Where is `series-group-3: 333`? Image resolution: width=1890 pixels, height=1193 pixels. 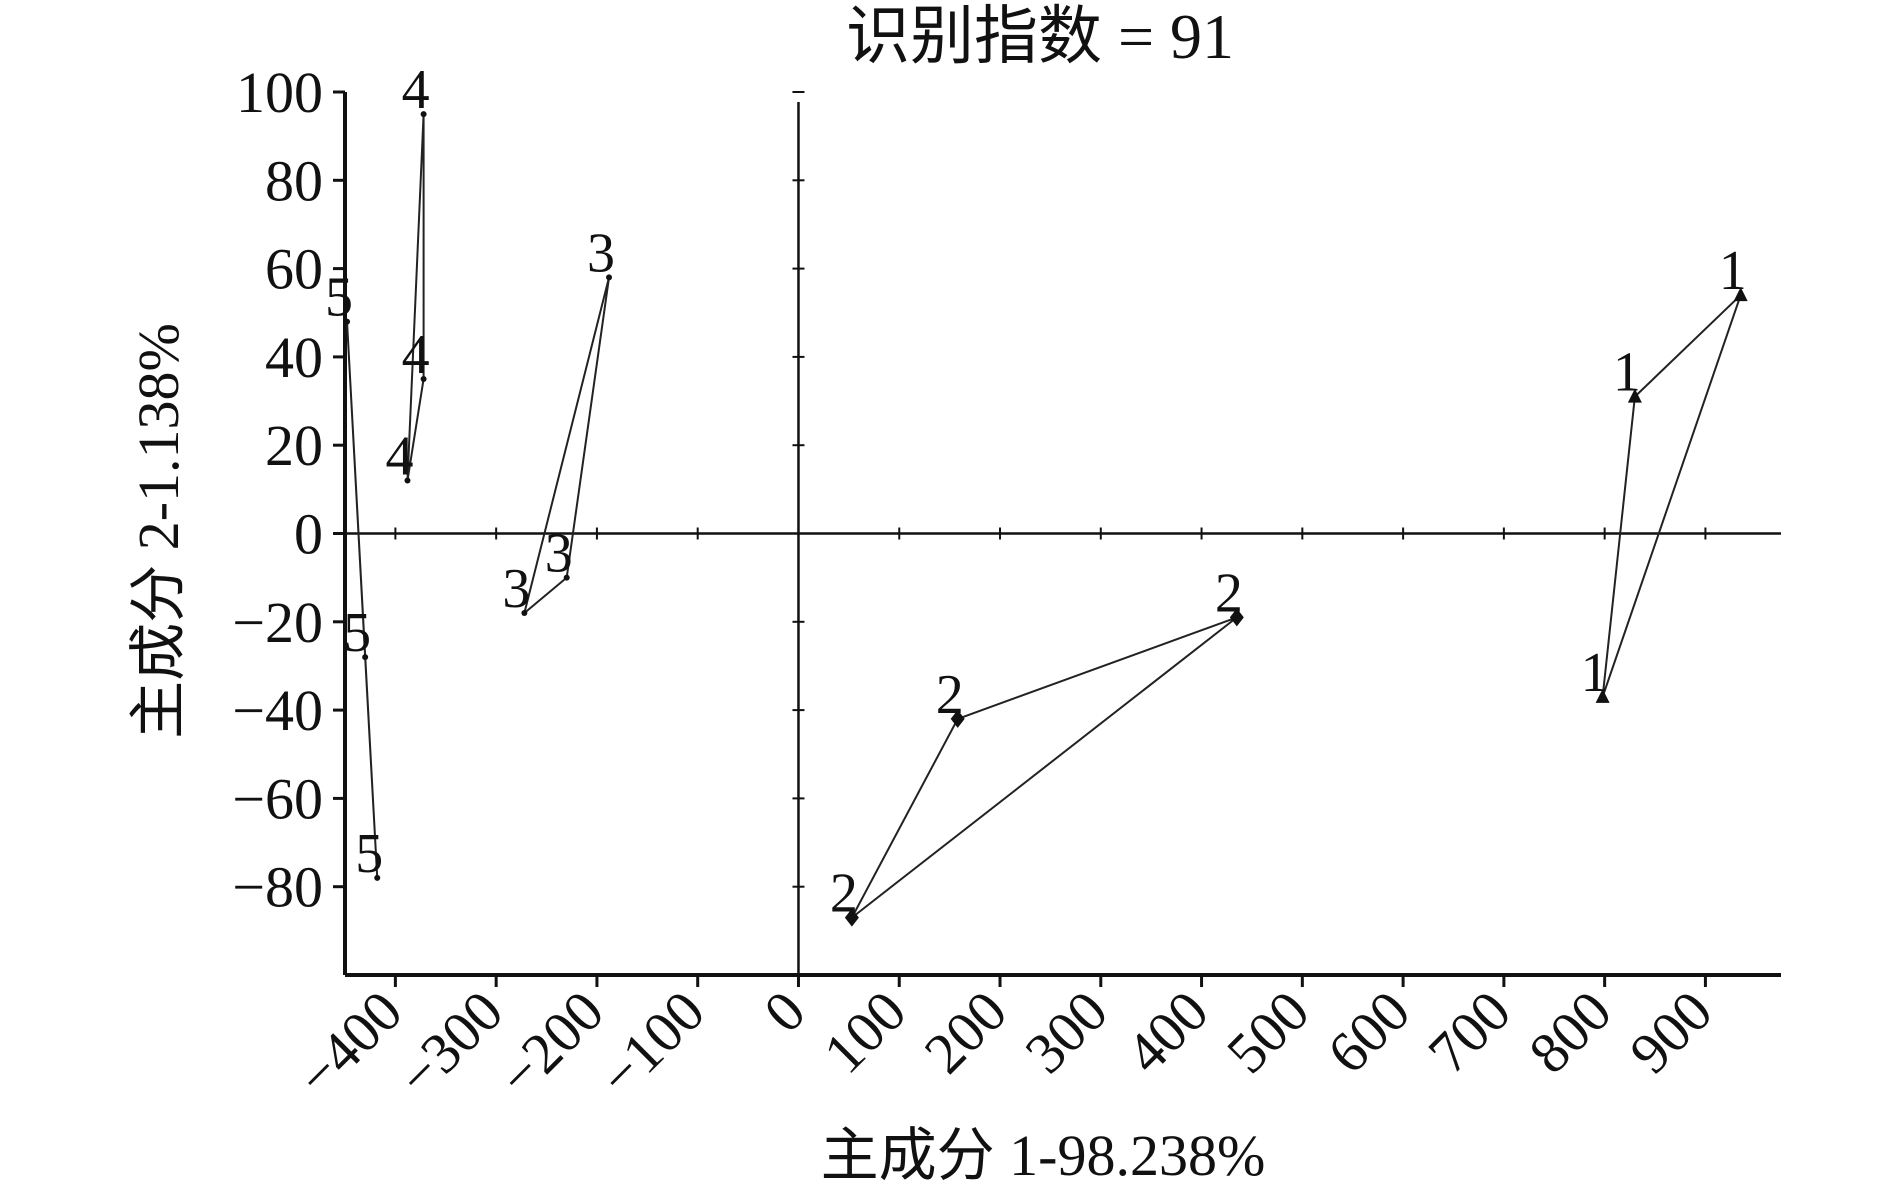
series-group-3: 333 is located at coordinates (558, 421).